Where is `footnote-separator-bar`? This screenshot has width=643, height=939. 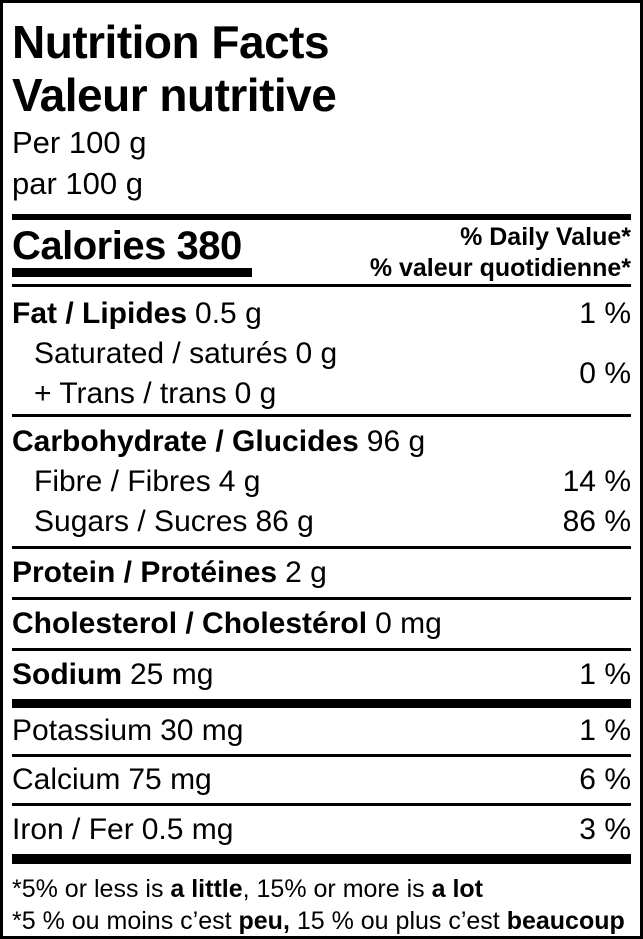 footnote-separator-bar is located at coordinates (321, 859).